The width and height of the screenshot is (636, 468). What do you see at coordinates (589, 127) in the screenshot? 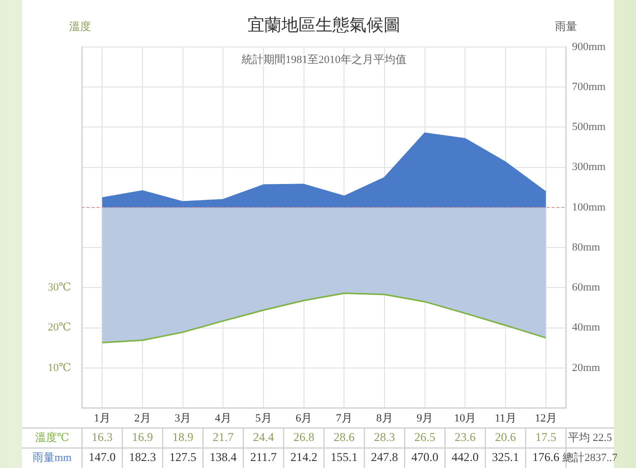
I see `y3-tick-label: 500mm` at bounding box center [589, 127].